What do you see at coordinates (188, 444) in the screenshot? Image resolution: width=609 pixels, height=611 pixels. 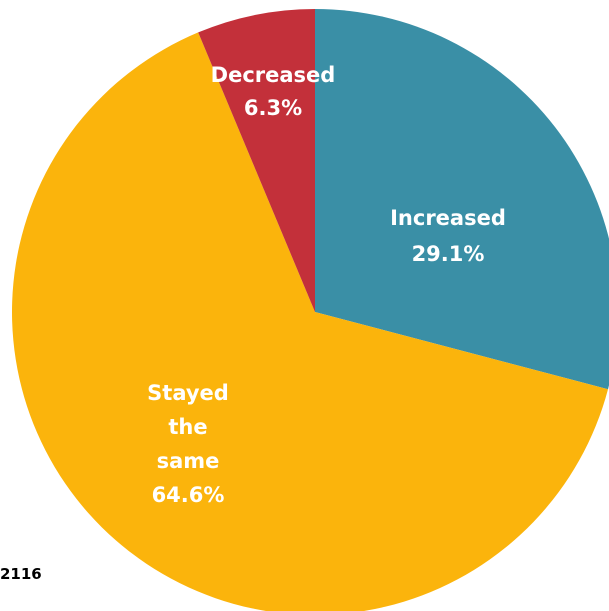 I see `slice-label-stayed-the-same: Stayed the same 64.6%` at bounding box center [188, 444].